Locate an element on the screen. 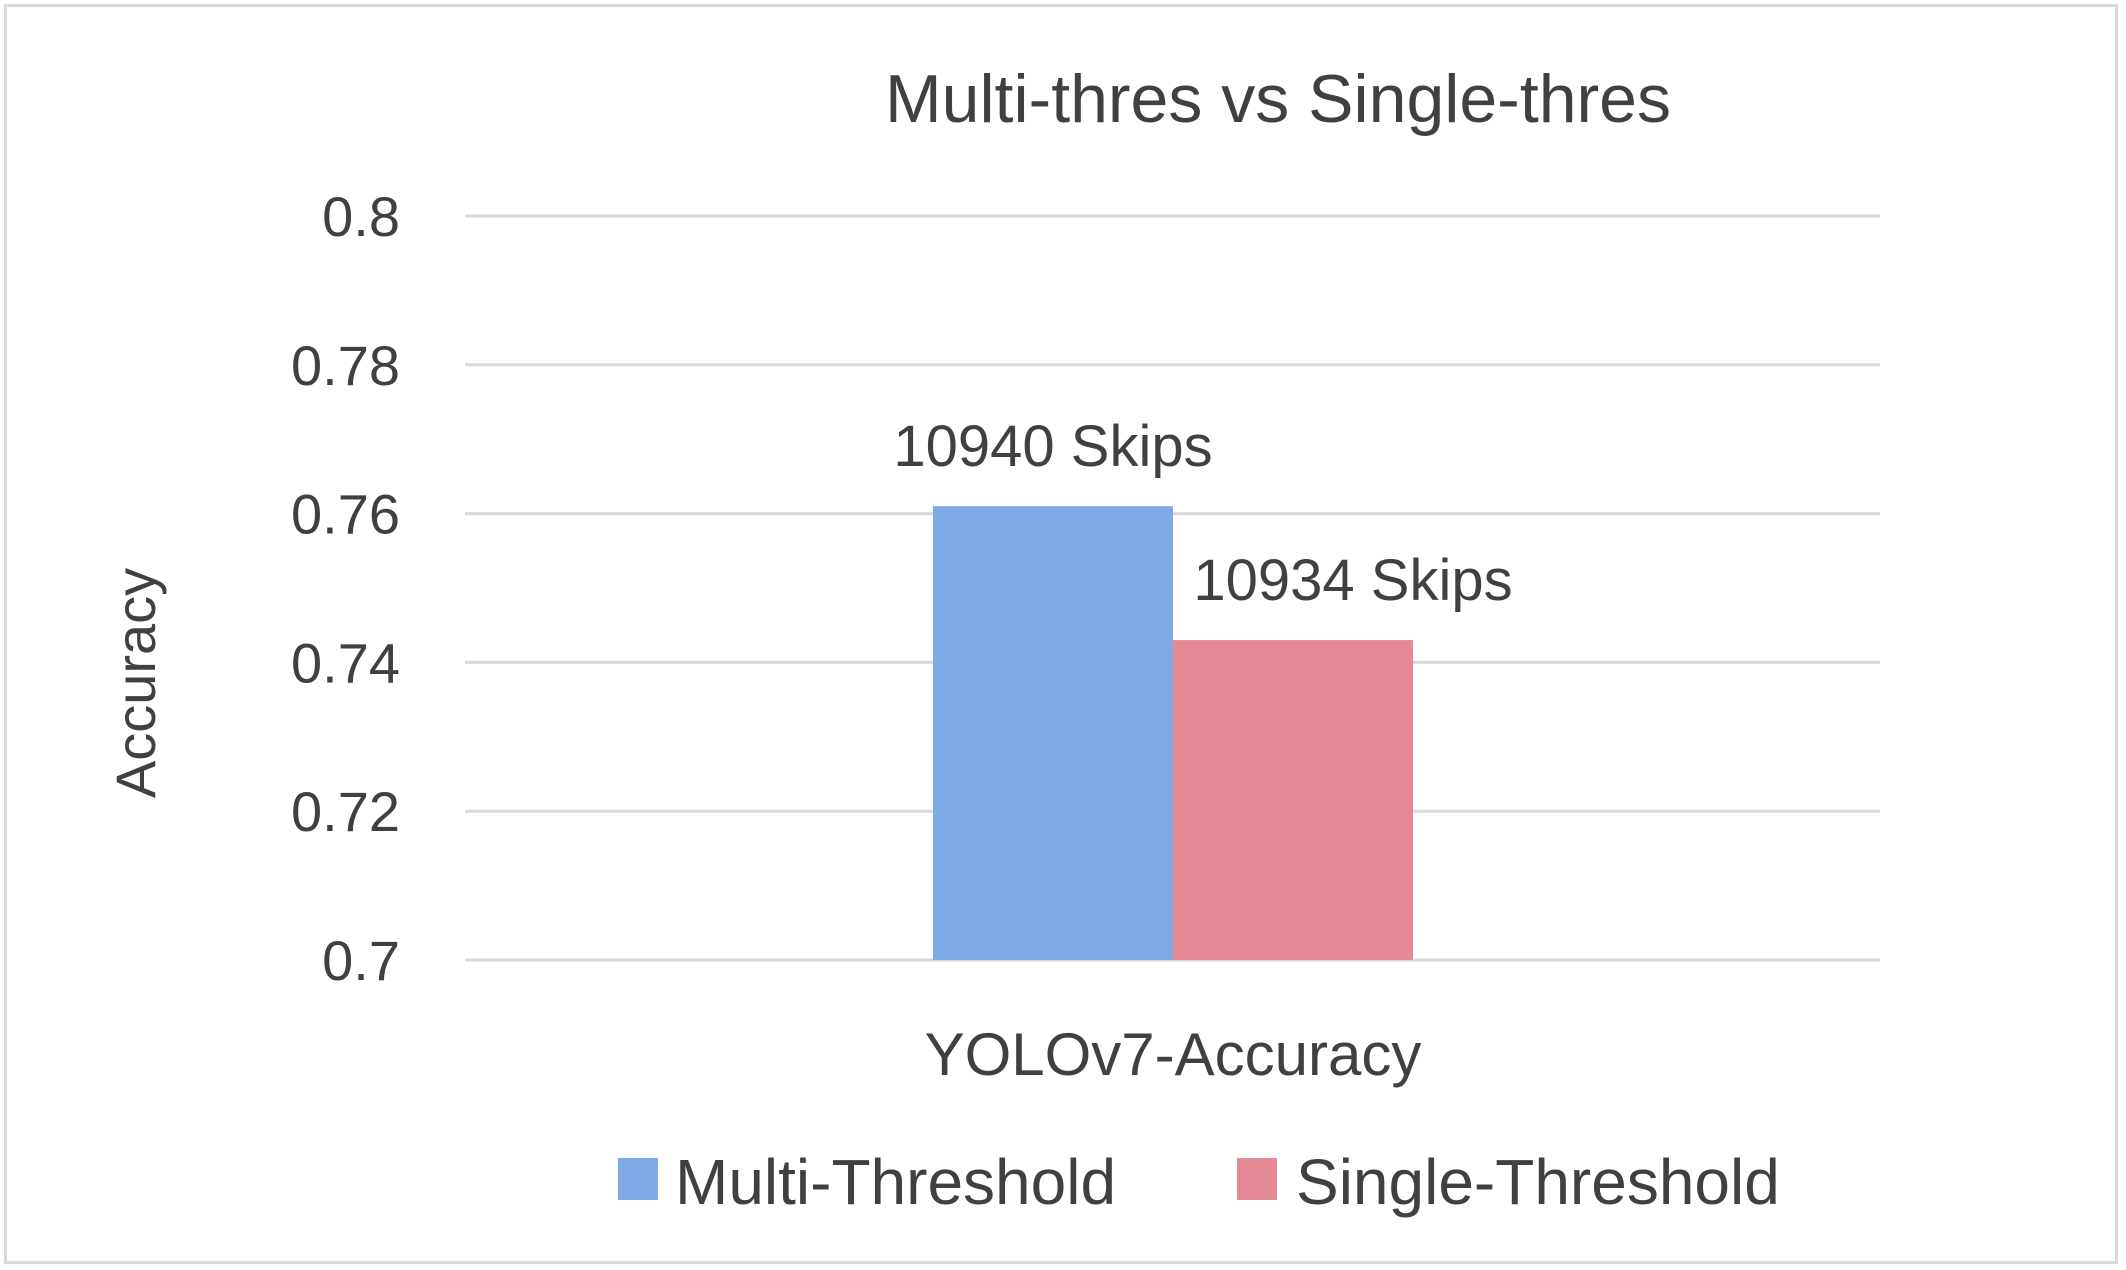 This screenshot has height=1270, width=2126. y-axis-ticks: 0.7 0.72 0.74 0.76 0.78 0.8 is located at coordinates (345, 588).